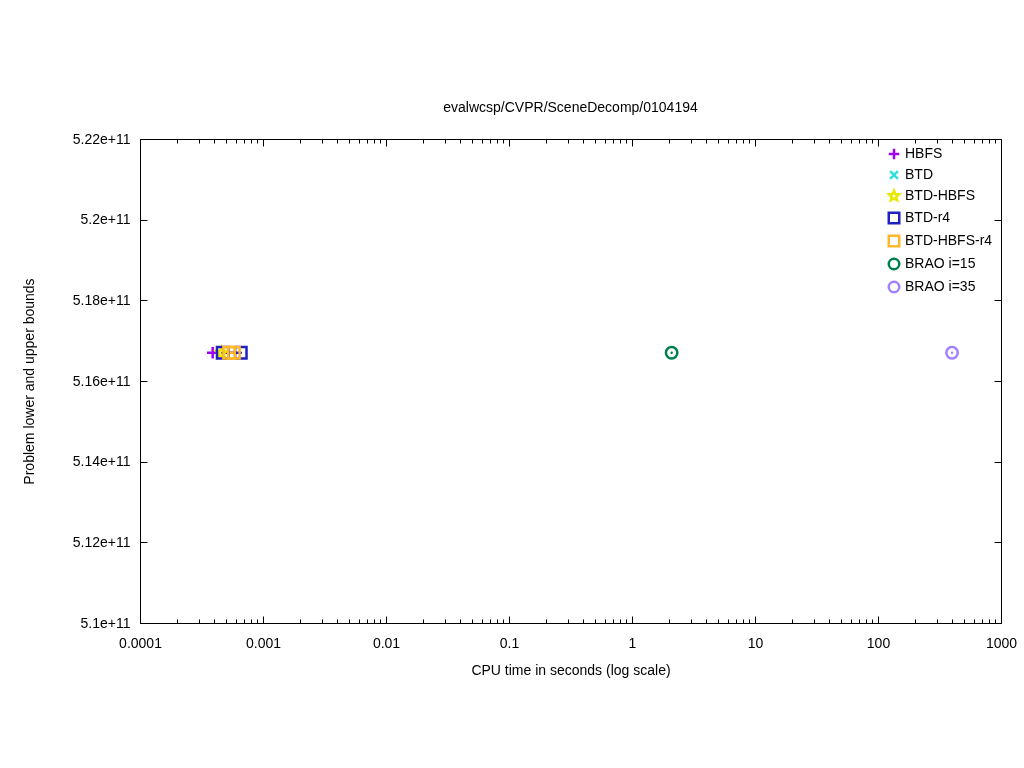  I want to click on x-axis-title: CPU time in seconds (log scale), so click(571, 669).